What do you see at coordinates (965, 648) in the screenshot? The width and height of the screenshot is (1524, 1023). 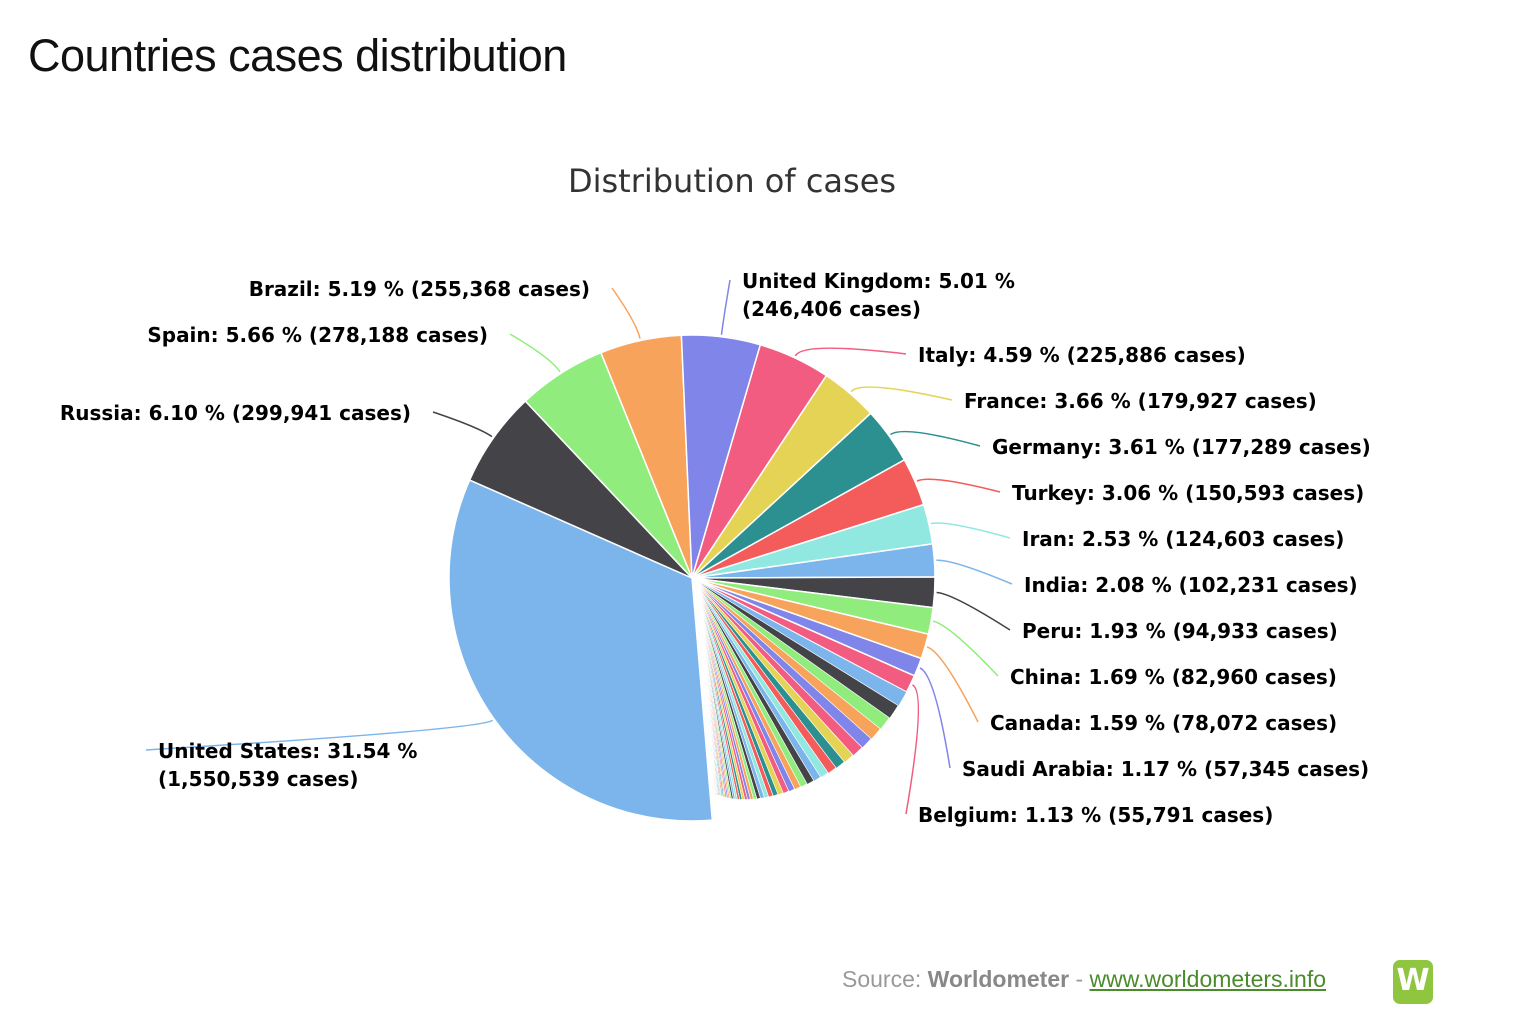 I see `connector-china` at bounding box center [965, 648].